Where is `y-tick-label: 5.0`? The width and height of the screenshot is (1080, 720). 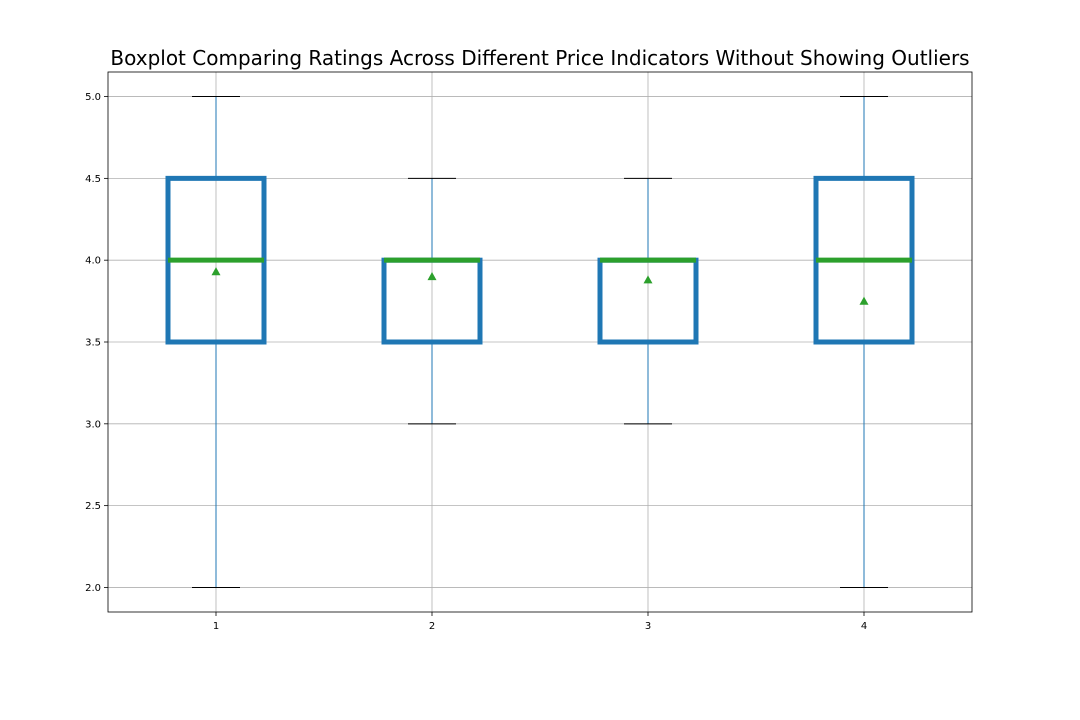
y-tick-label: 5.0 is located at coordinates (93, 97).